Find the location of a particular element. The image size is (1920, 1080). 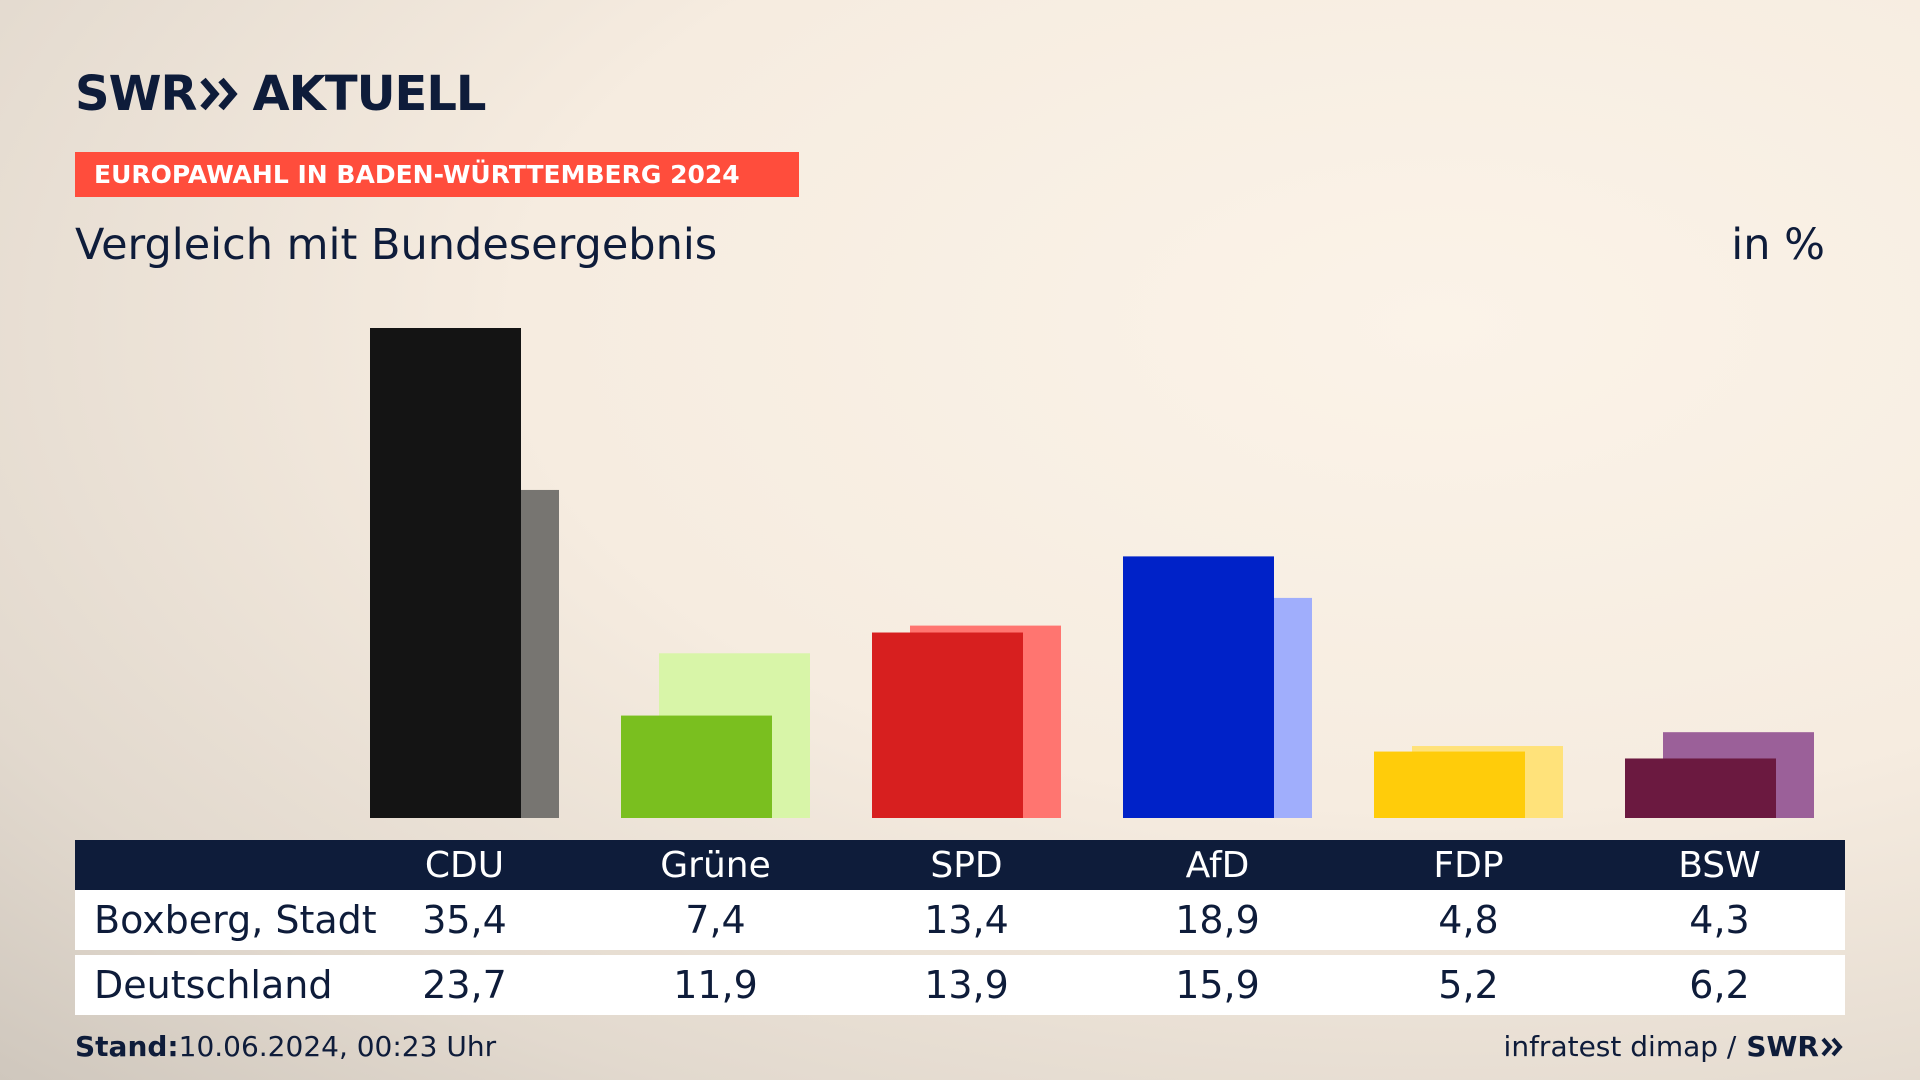

logo-swr-text: SWR is located at coordinates (136, 94).